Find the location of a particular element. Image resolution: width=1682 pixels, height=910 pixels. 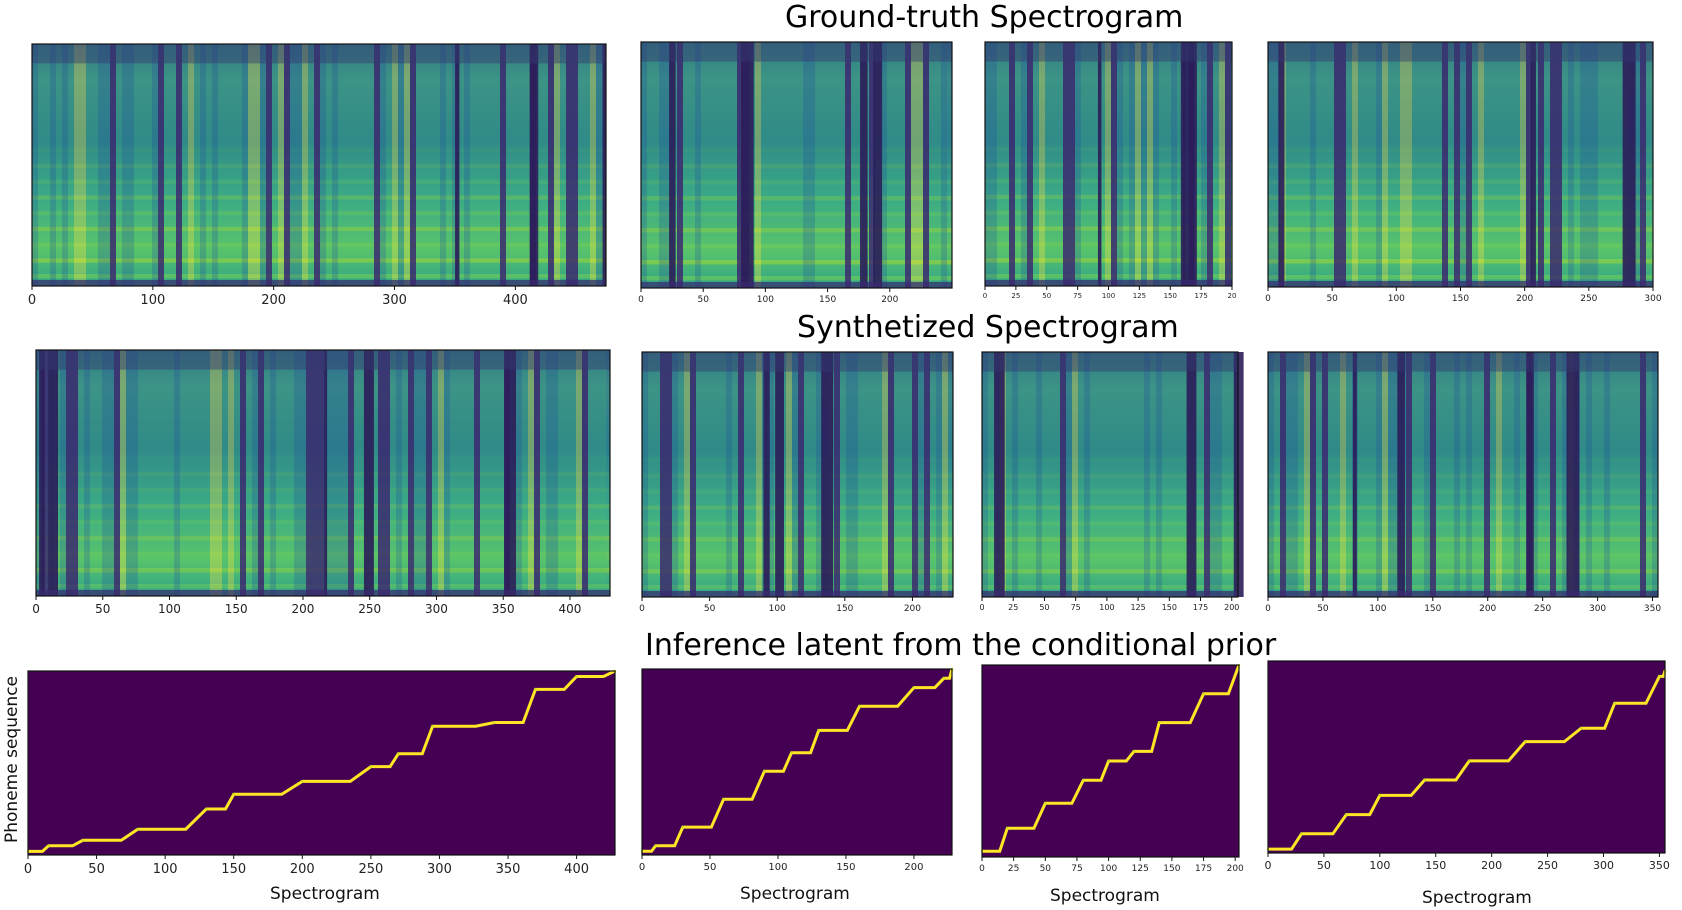

axes-frame is located at coordinates (1110, 474).